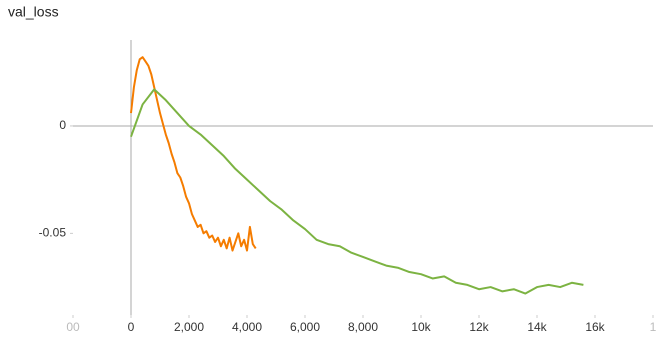  I want to click on x-tick-label: 6,000, so click(305, 327).